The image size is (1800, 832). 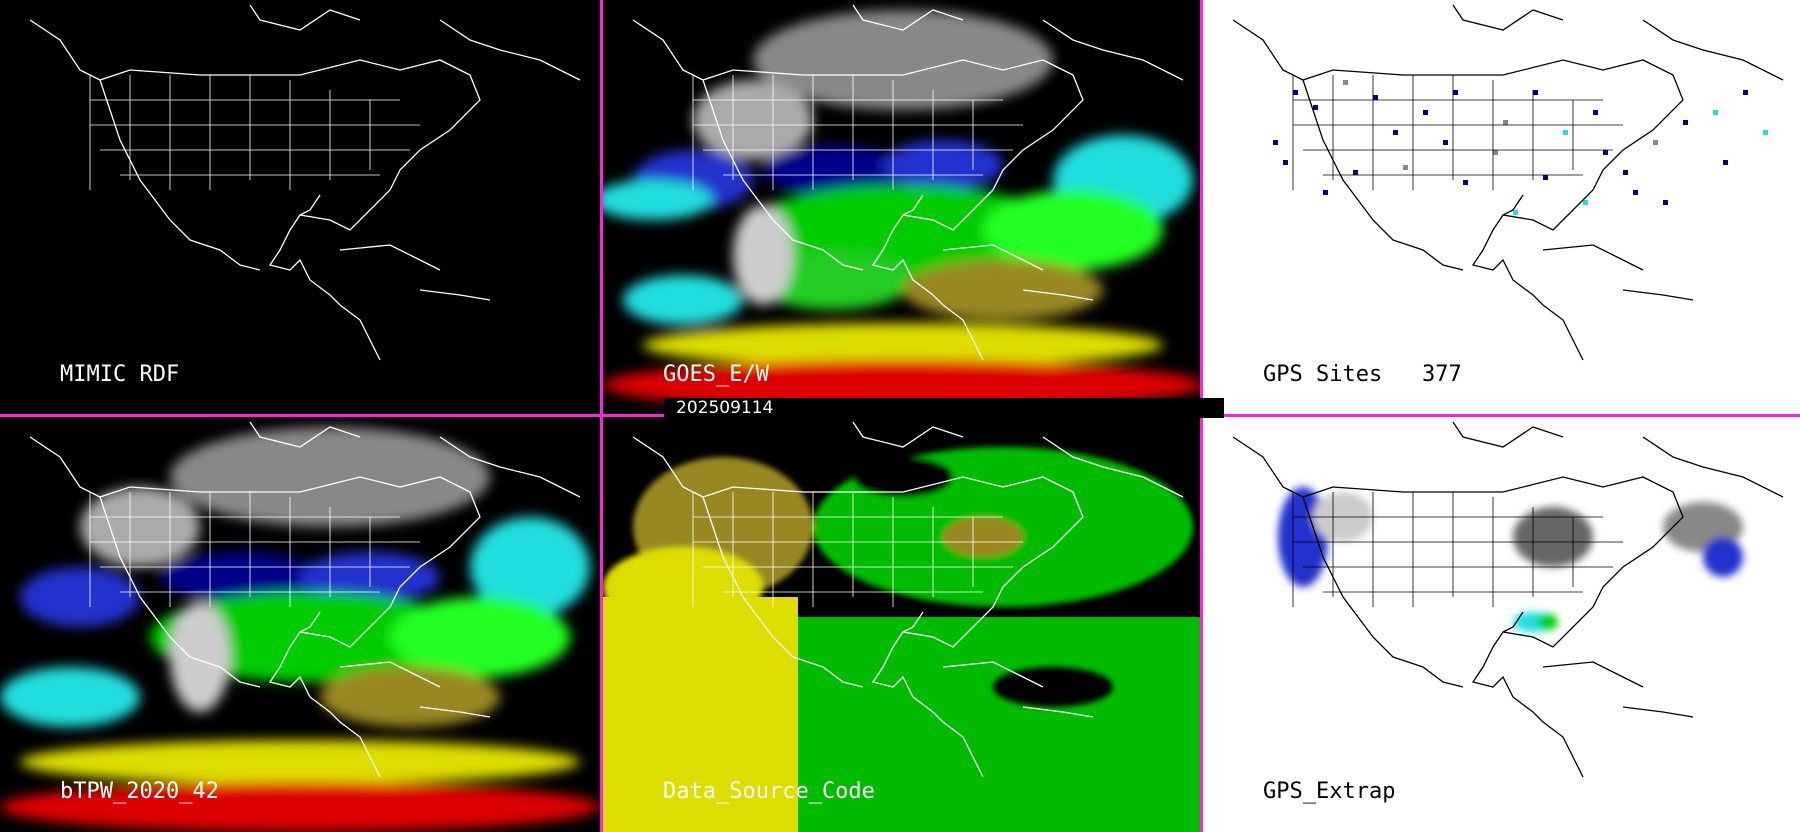 I want to click on panel-label: Data_Source_Code, so click(x=769, y=791).